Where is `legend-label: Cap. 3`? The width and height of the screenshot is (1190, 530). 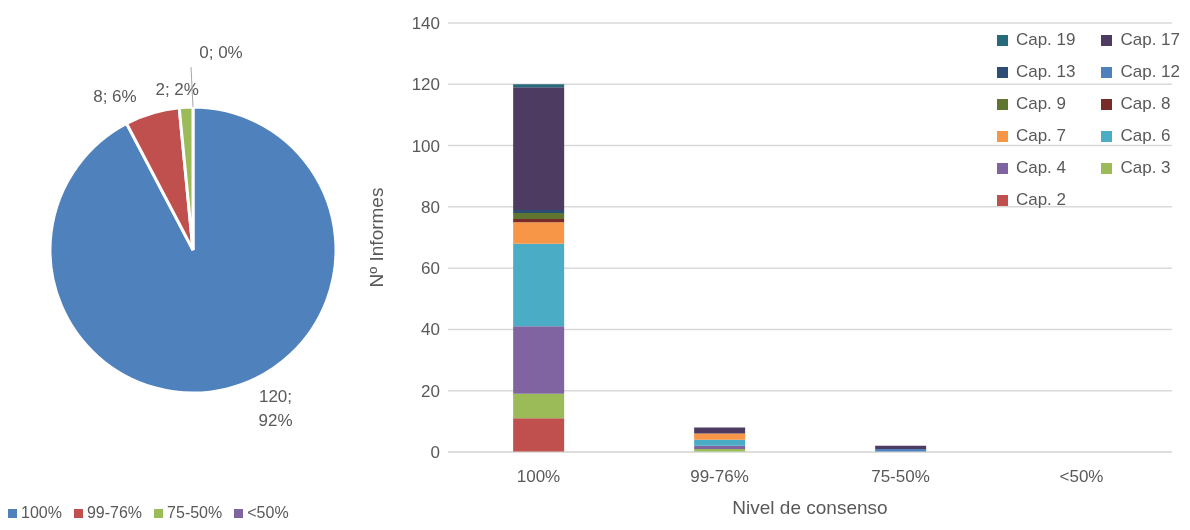
legend-label: Cap. 3 is located at coordinates (1145, 168).